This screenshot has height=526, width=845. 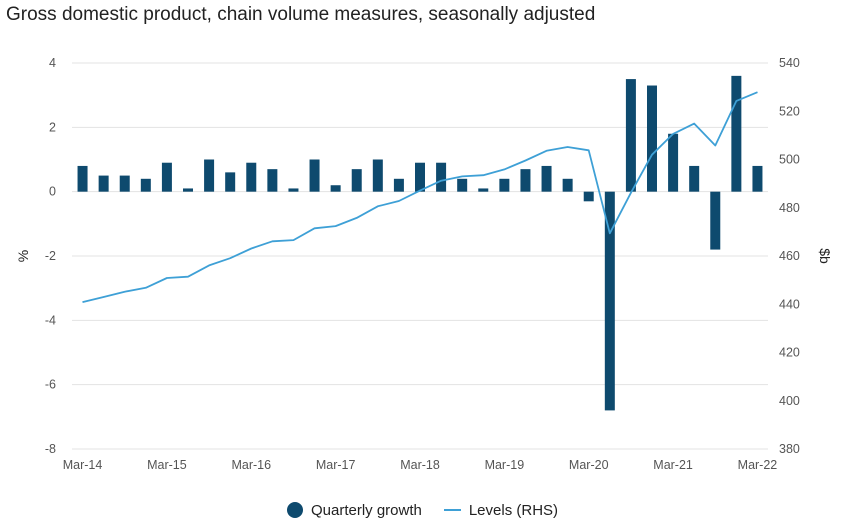 I want to click on legend-label-quarterly-growth: Quarterly growth, so click(x=366, y=510).